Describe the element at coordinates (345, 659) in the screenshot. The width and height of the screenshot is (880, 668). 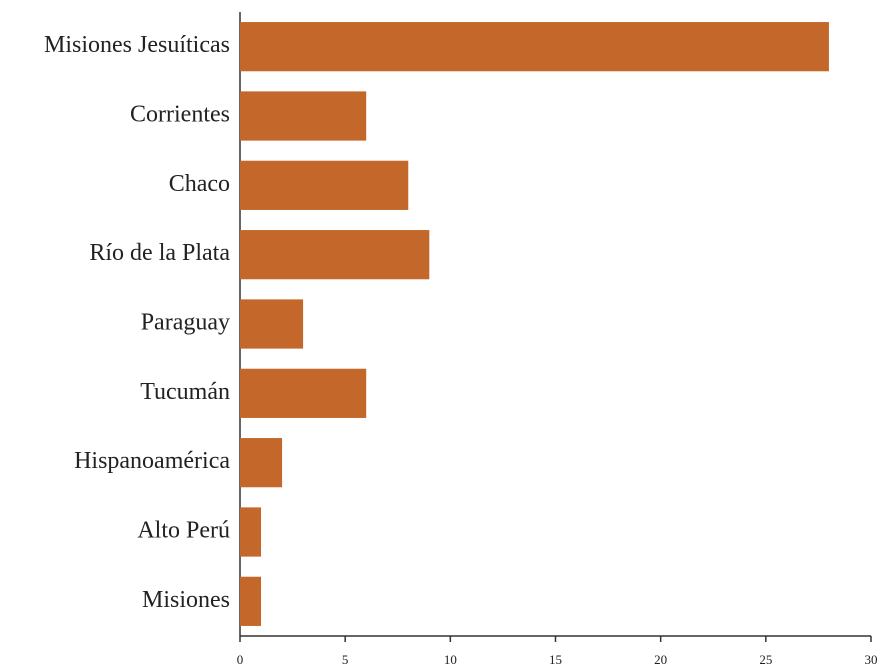
I see `x-tick-label: 5` at that location.